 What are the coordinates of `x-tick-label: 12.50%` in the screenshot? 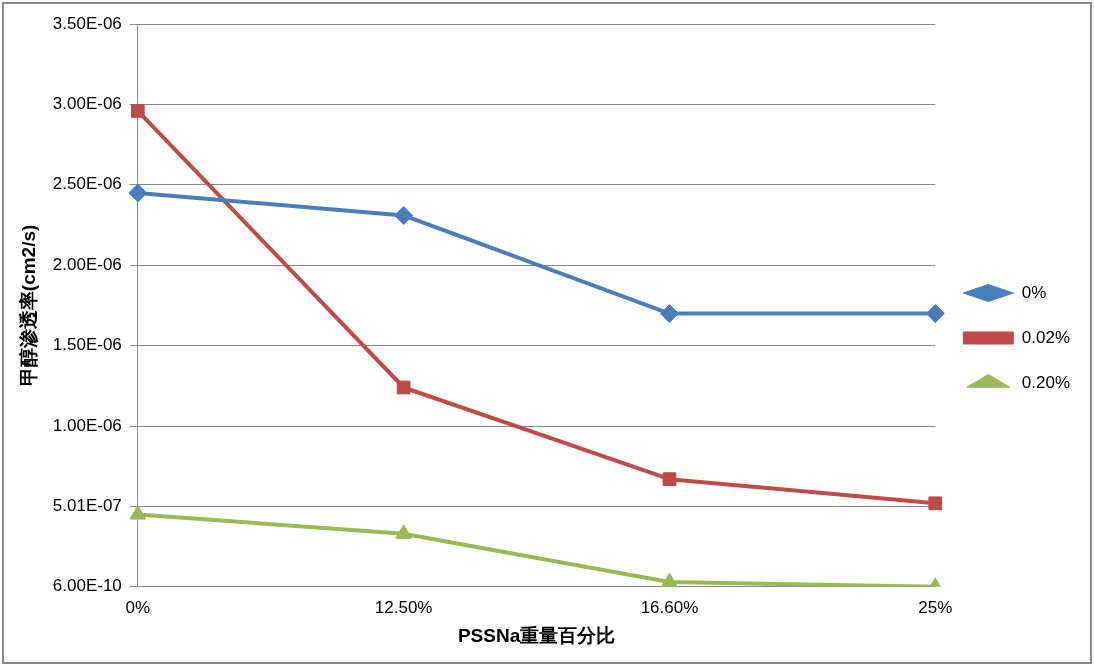 It's located at (403, 607).